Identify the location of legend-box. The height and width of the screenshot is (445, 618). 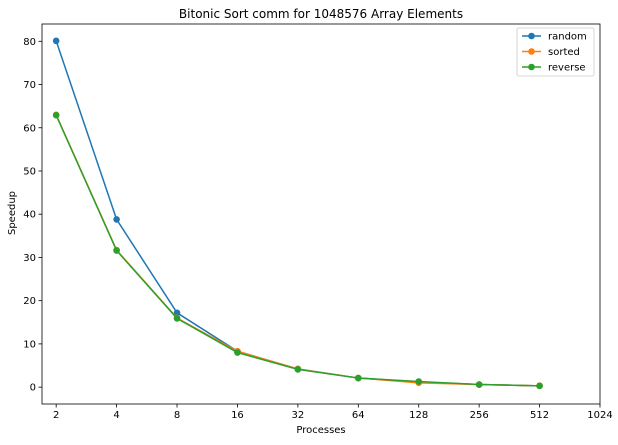
(555, 52).